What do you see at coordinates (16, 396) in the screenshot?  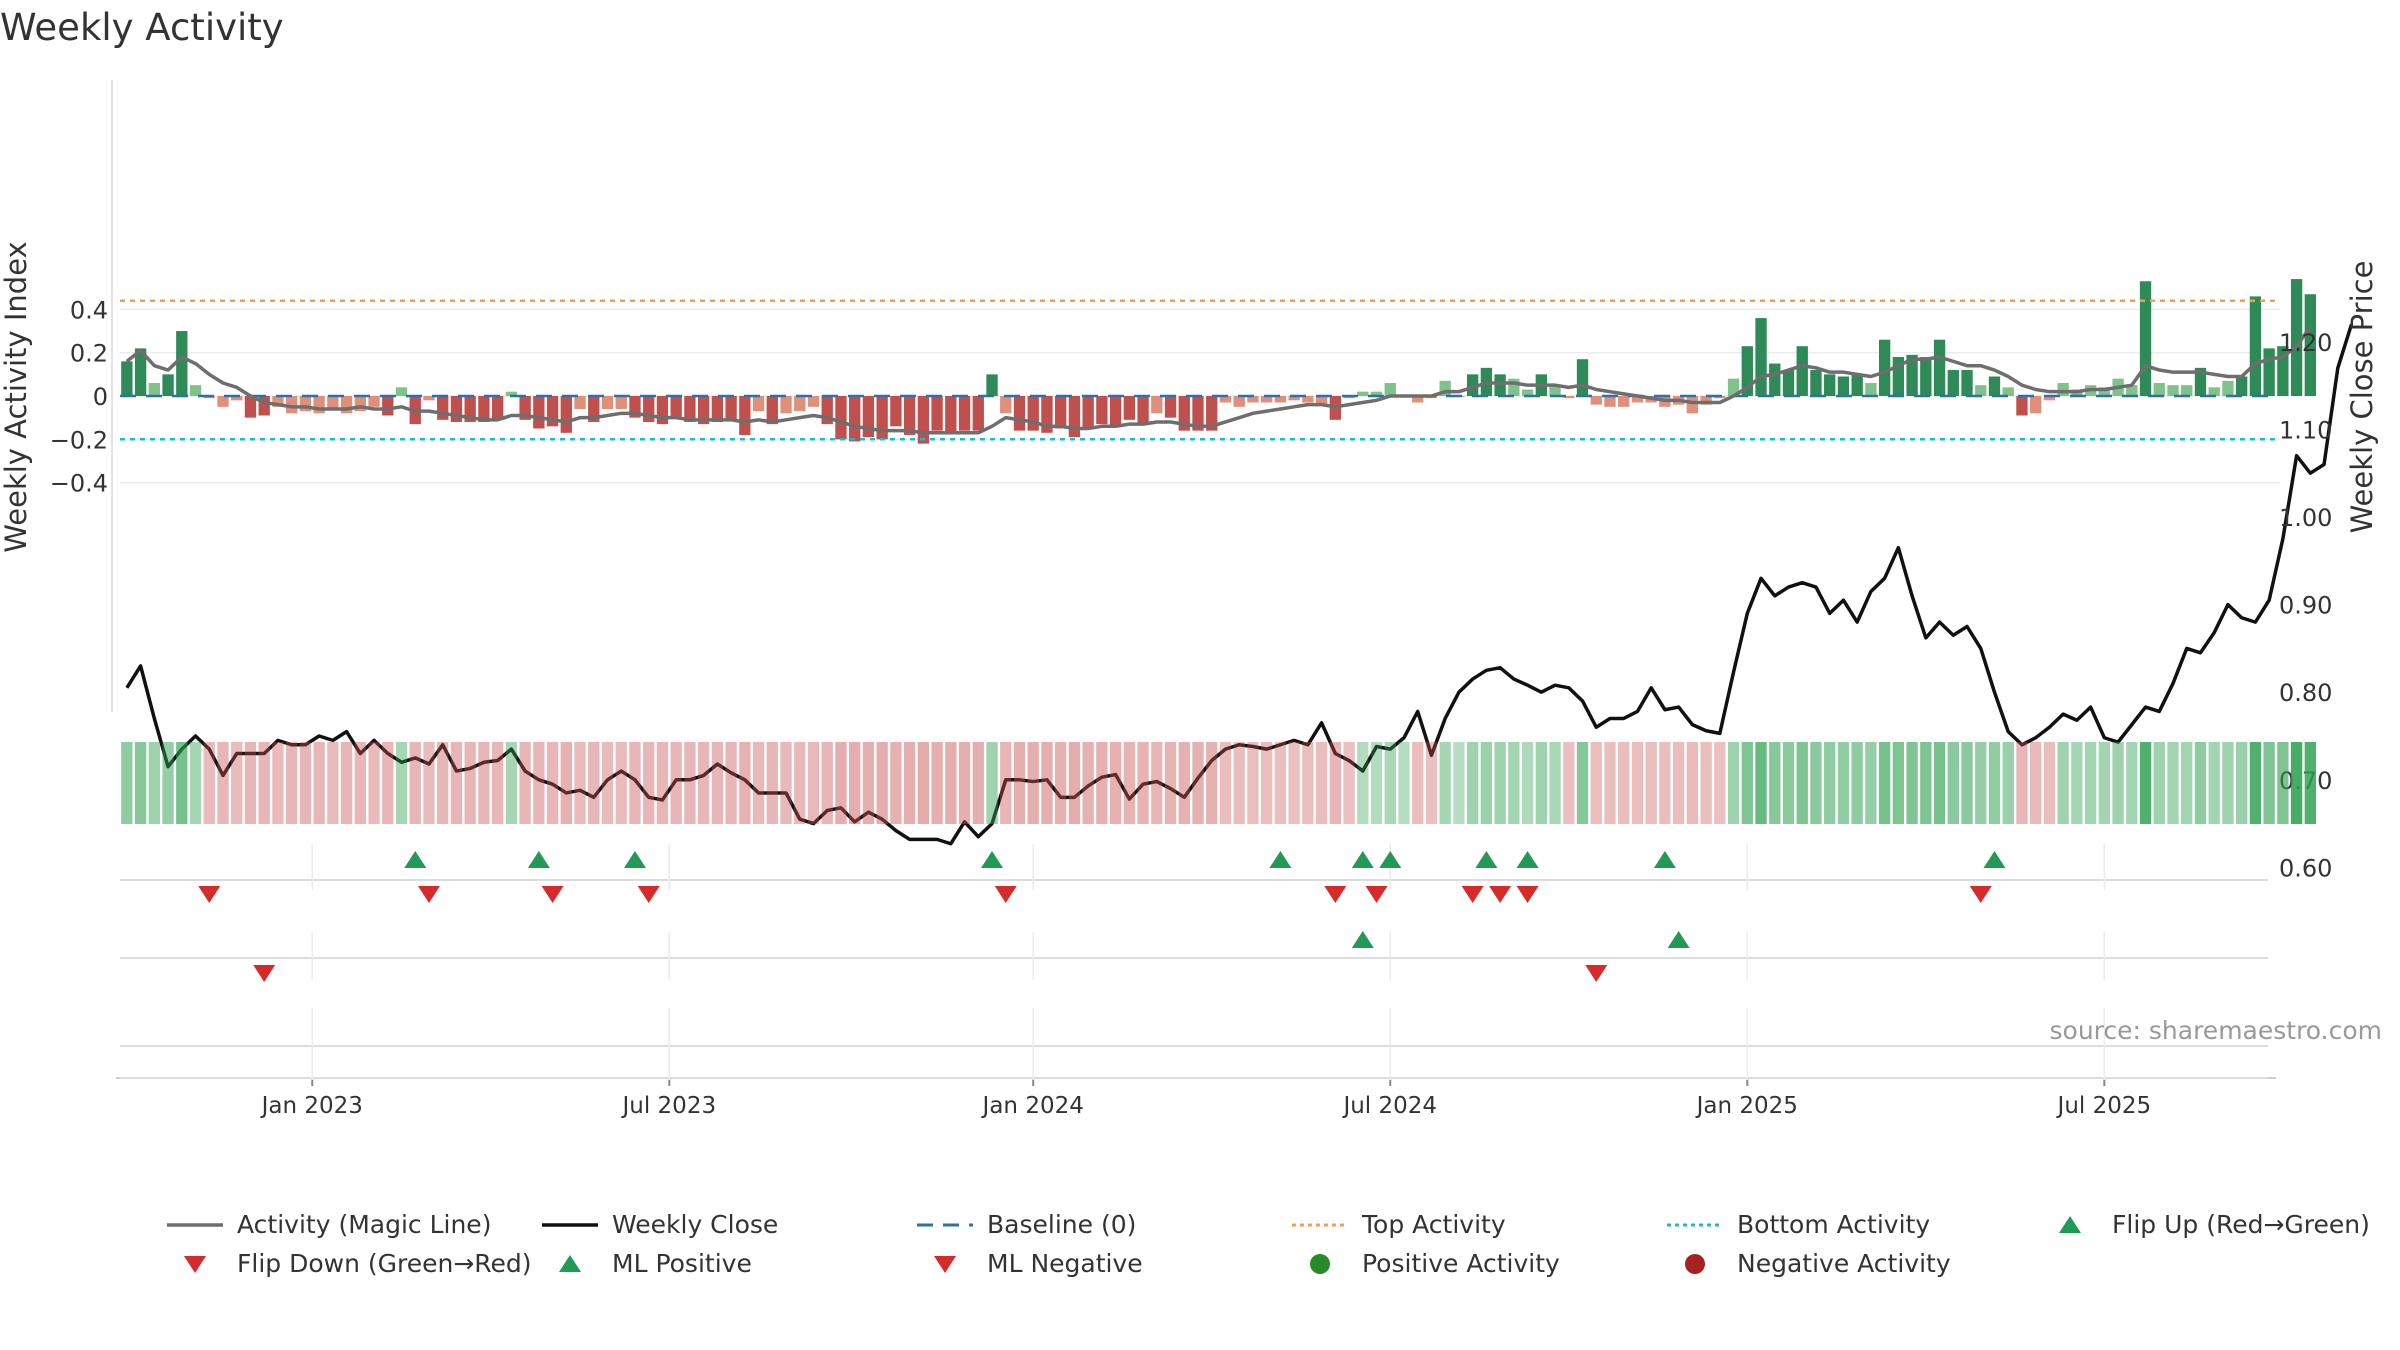 I see `y-axis-label-left: Weekly Activity Index` at bounding box center [16, 396].